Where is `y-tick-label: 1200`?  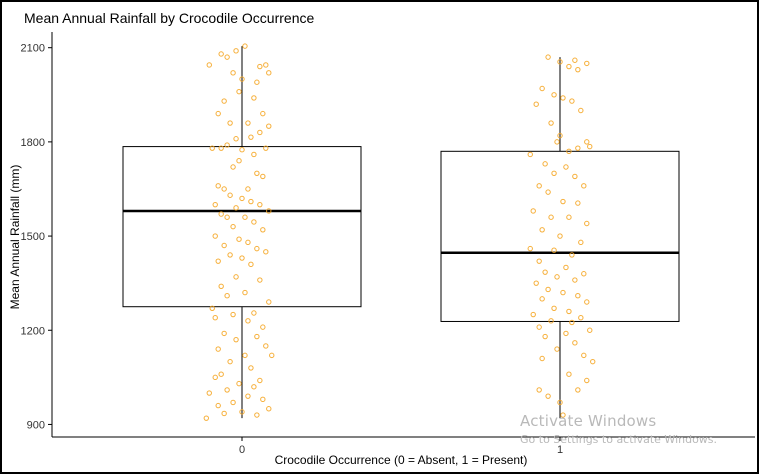
y-tick-label: 1200 is located at coordinates (33, 331).